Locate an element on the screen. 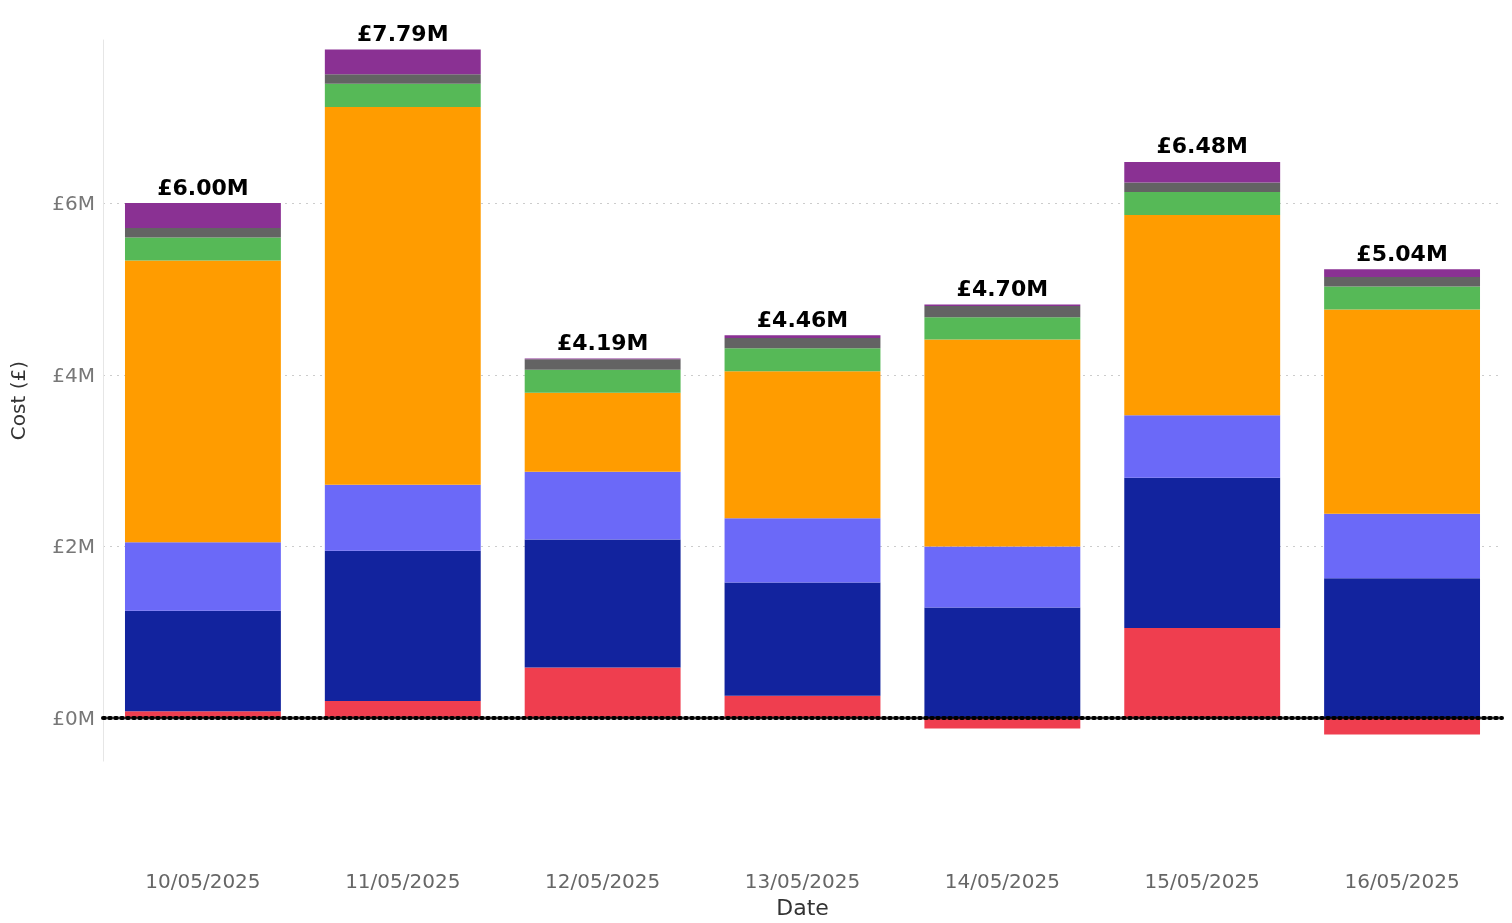 This screenshot has height=923, width=1512. x-tick-label: 16/05/2025 is located at coordinates (1402, 881).